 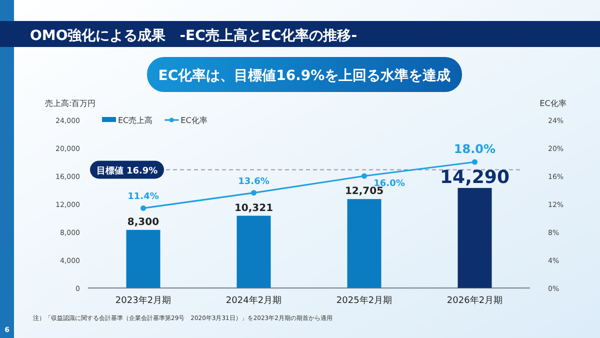 What do you see at coordinates (135, 120) in the screenshot?
I see `legend-label: EC売上高` at bounding box center [135, 120].